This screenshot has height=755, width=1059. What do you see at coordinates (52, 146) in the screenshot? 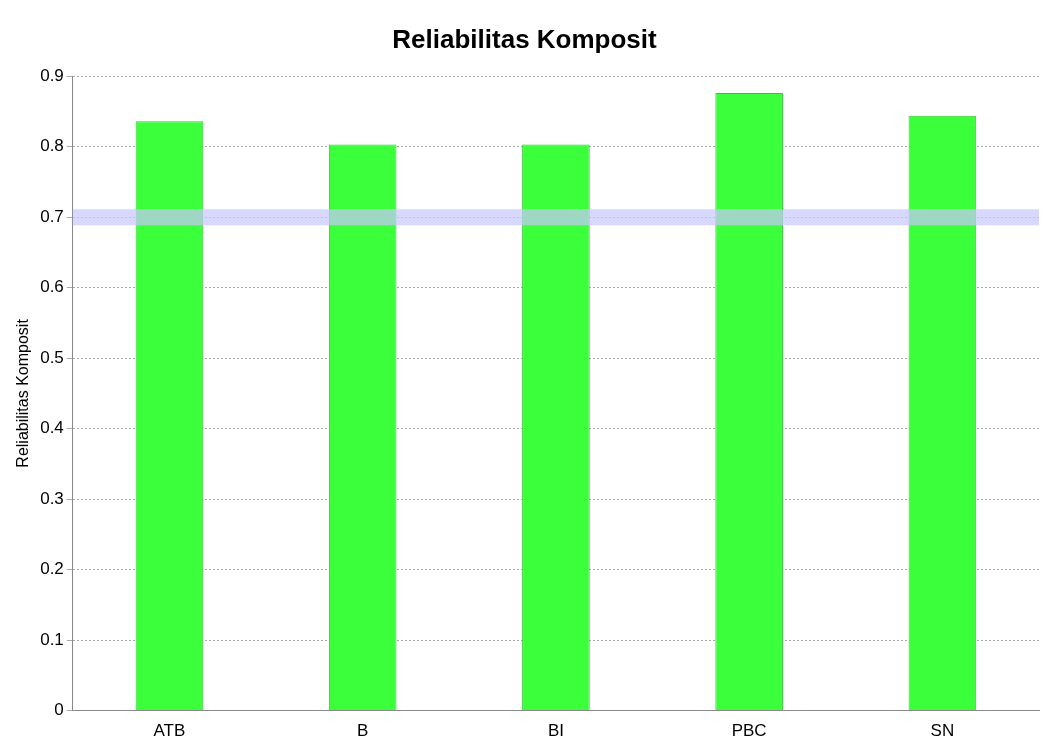
I see `y-tick-label: 0.8` at bounding box center [52, 146].